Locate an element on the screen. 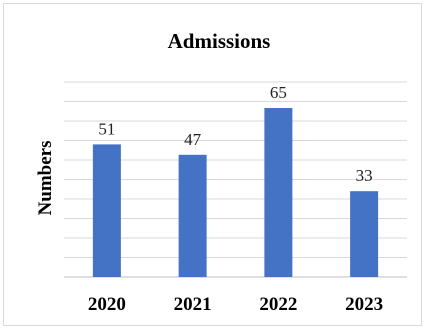  data-label-2021: 47 is located at coordinates (193, 139).